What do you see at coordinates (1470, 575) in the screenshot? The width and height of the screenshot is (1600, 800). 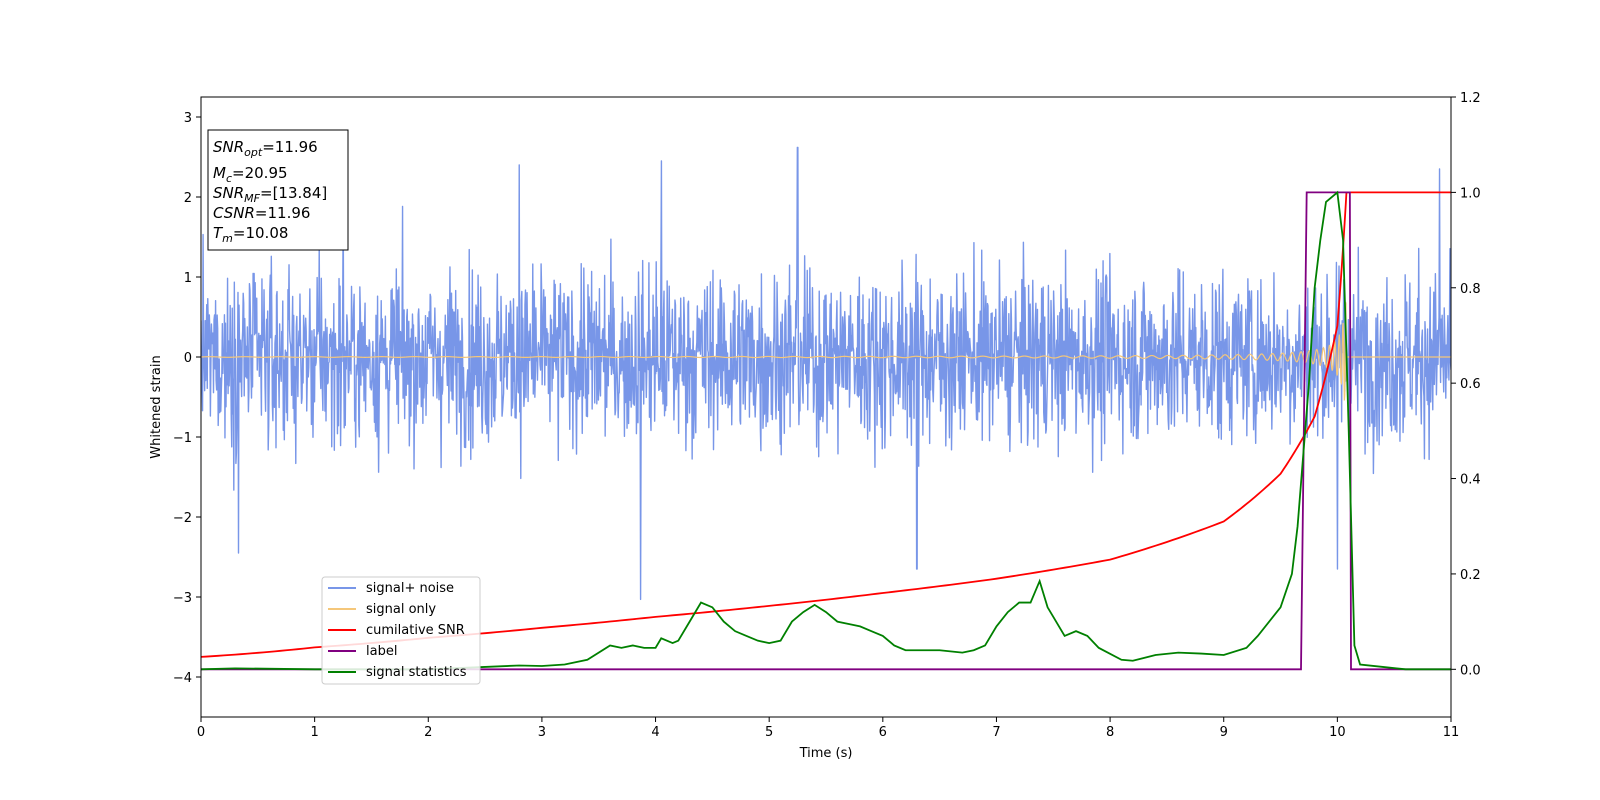 I see `y2-tick-label: 0.2` at bounding box center [1470, 575].